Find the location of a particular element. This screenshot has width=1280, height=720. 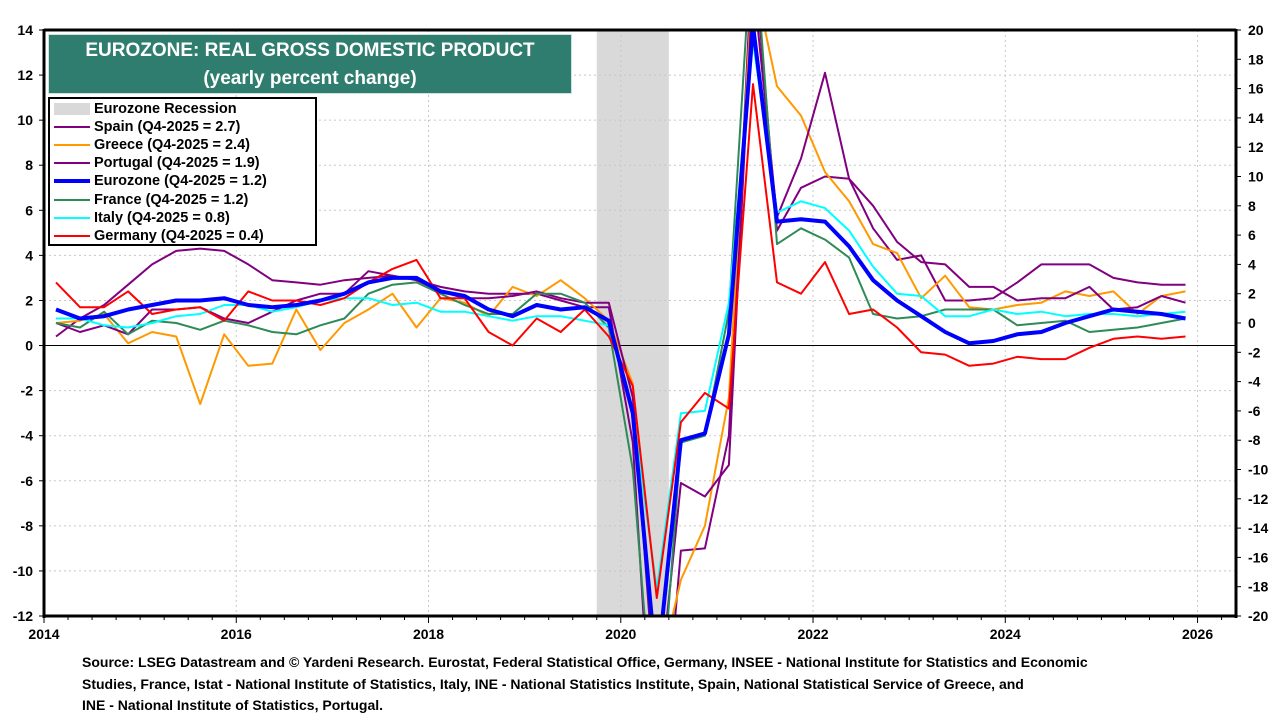

x-tick-label: 2016 is located at coordinates (236, 634).